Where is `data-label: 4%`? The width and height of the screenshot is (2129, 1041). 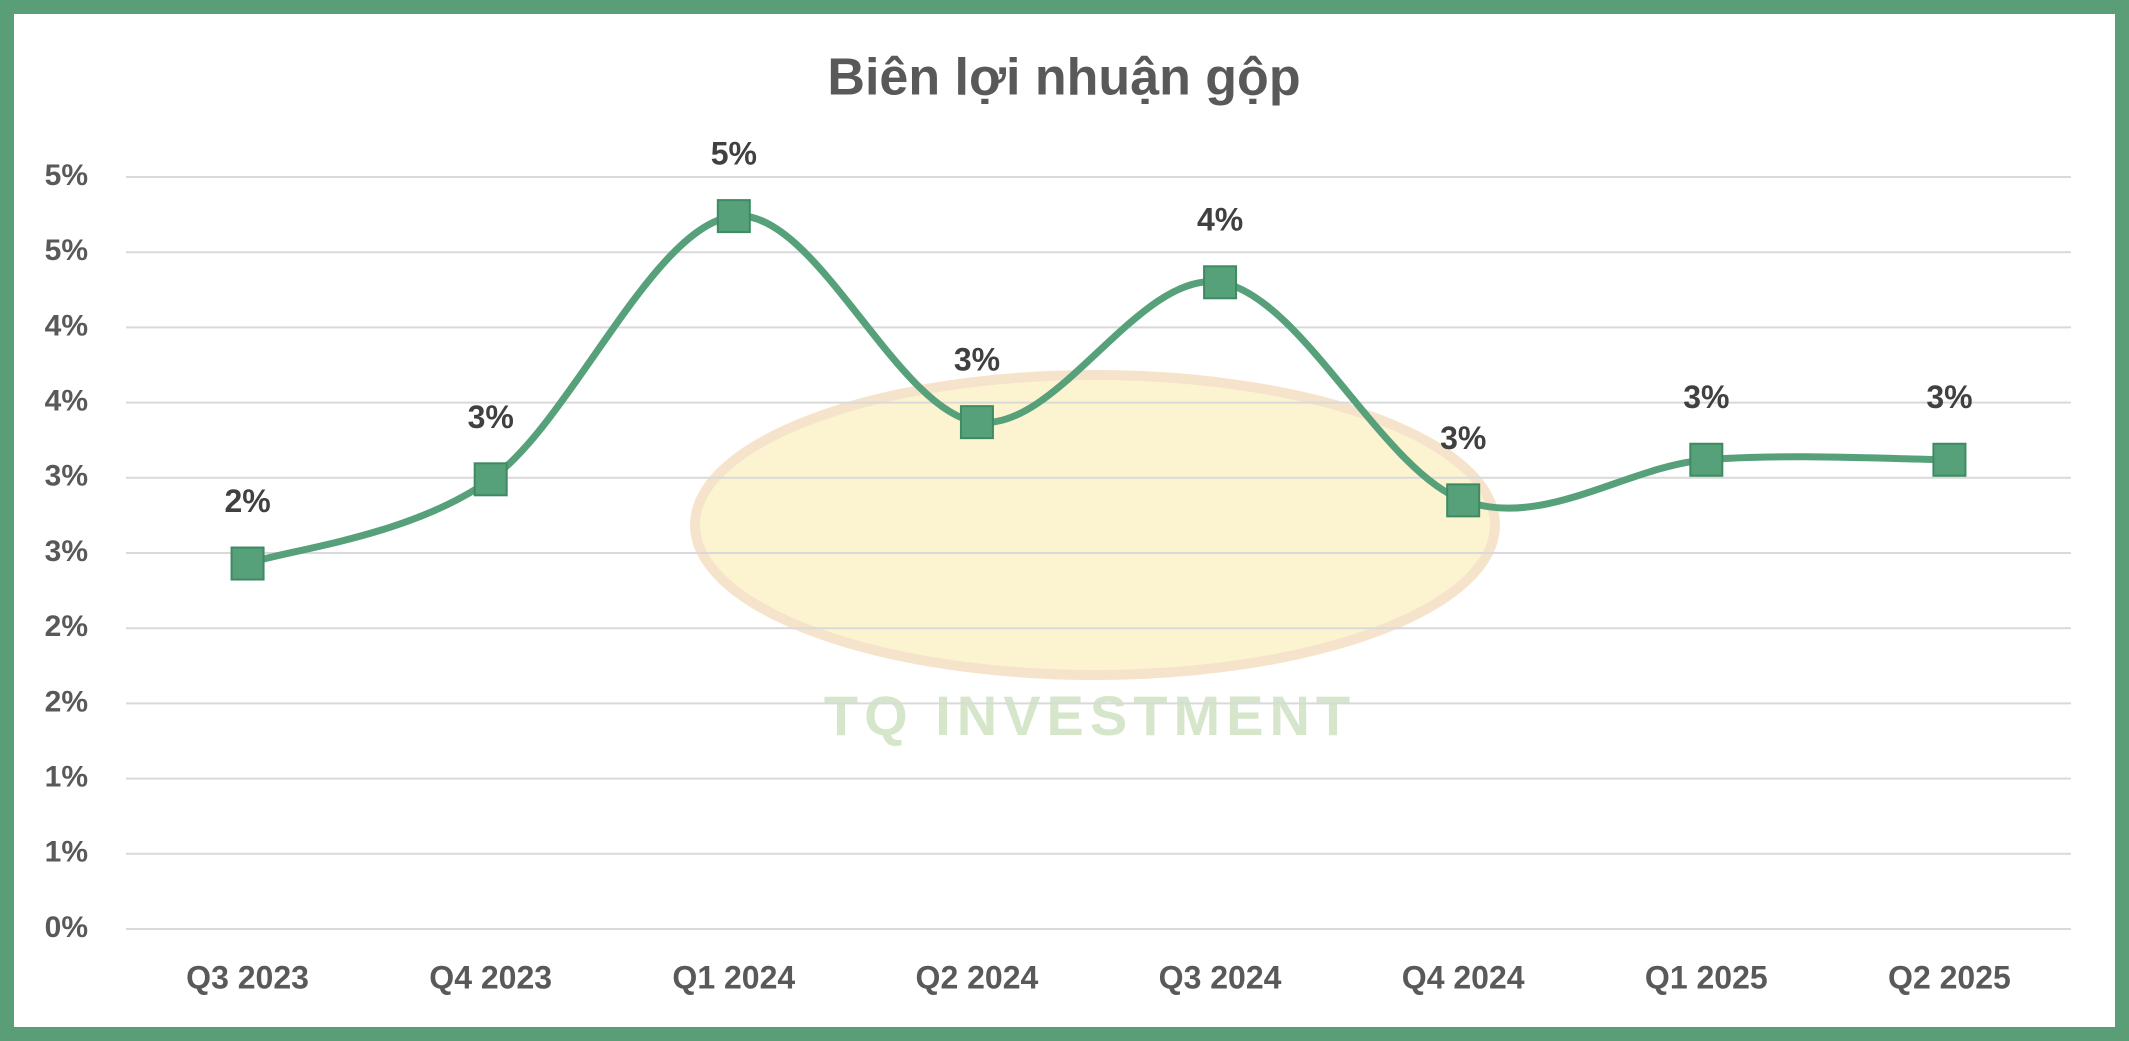
data-label: 4% is located at coordinates (1220, 220).